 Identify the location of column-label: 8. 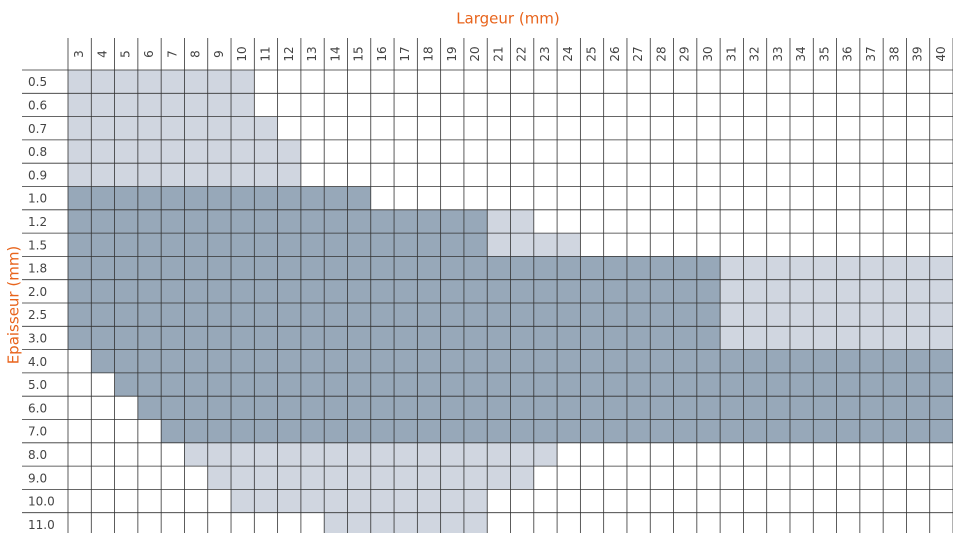
(196, 54).